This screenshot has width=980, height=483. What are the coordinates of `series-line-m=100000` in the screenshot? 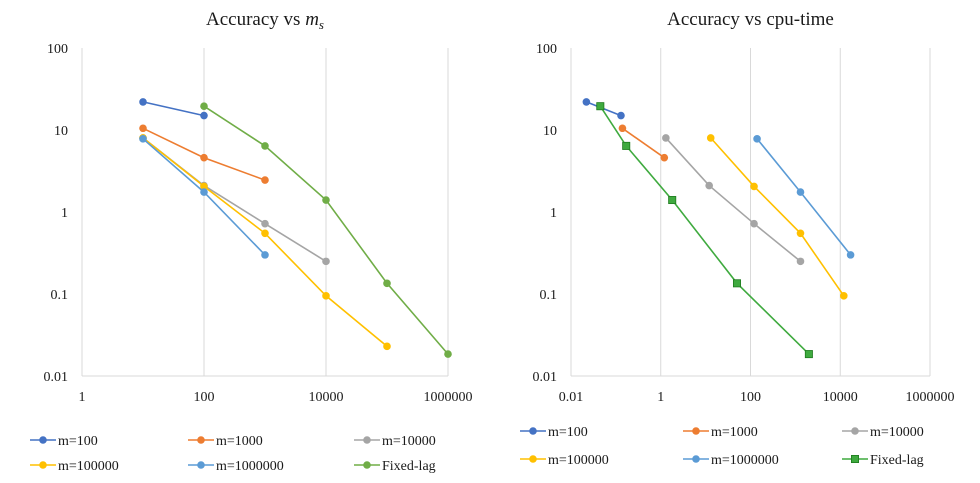 It's located at (265, 242).